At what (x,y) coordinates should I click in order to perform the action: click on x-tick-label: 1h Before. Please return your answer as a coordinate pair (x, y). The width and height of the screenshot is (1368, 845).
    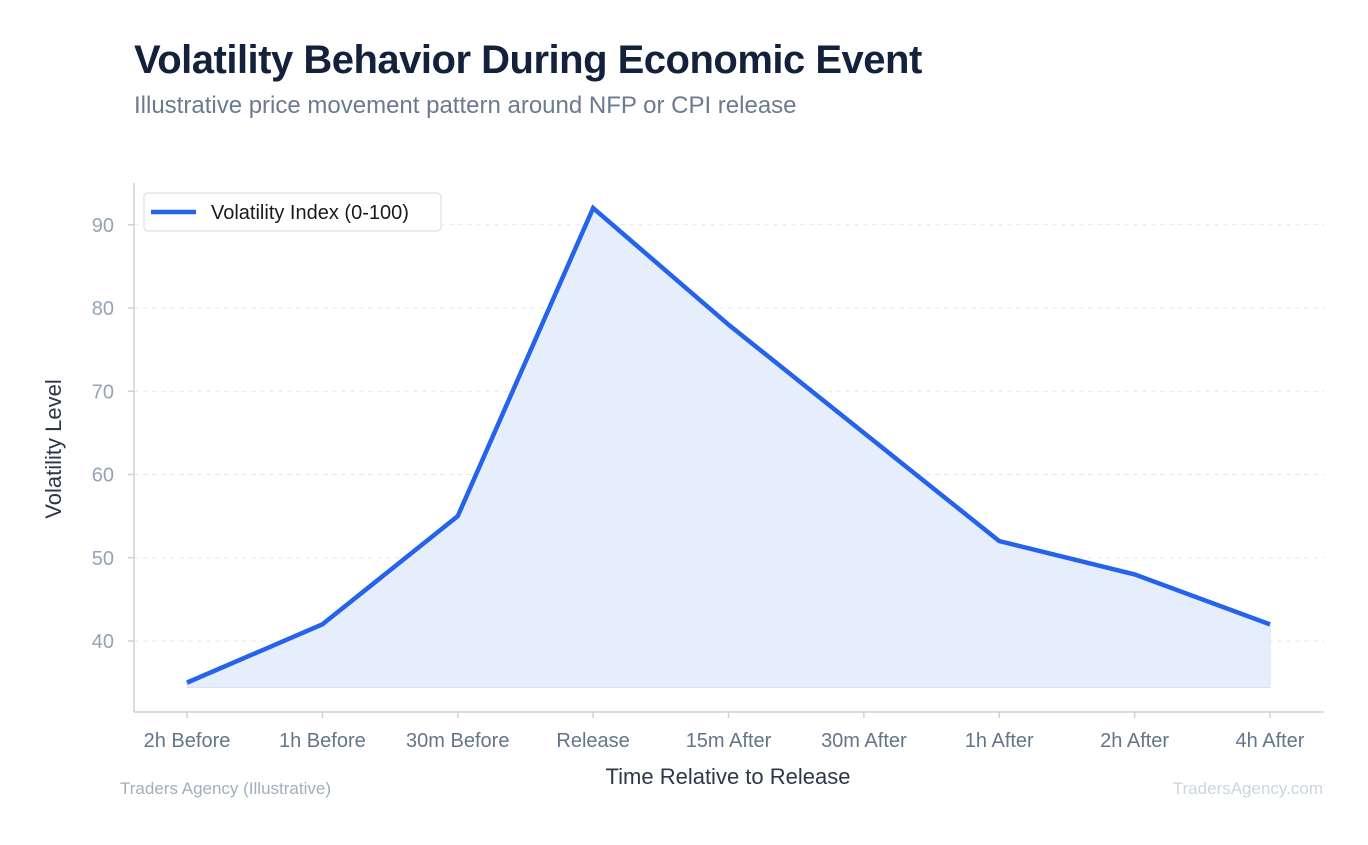
    Looking at the image, I should click on (322, 741).